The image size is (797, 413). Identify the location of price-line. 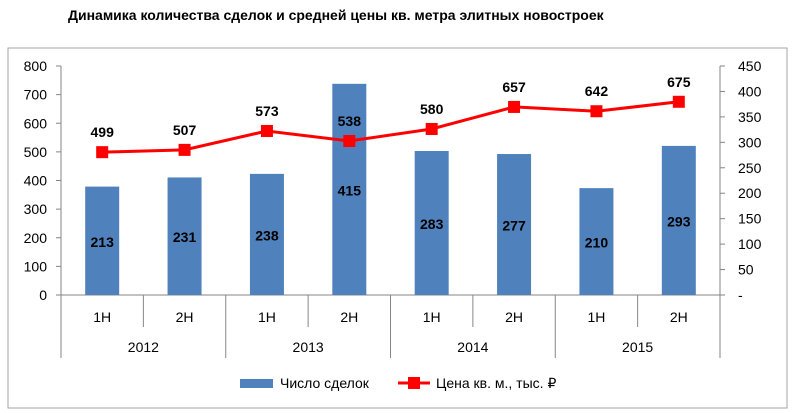
(390, 127).